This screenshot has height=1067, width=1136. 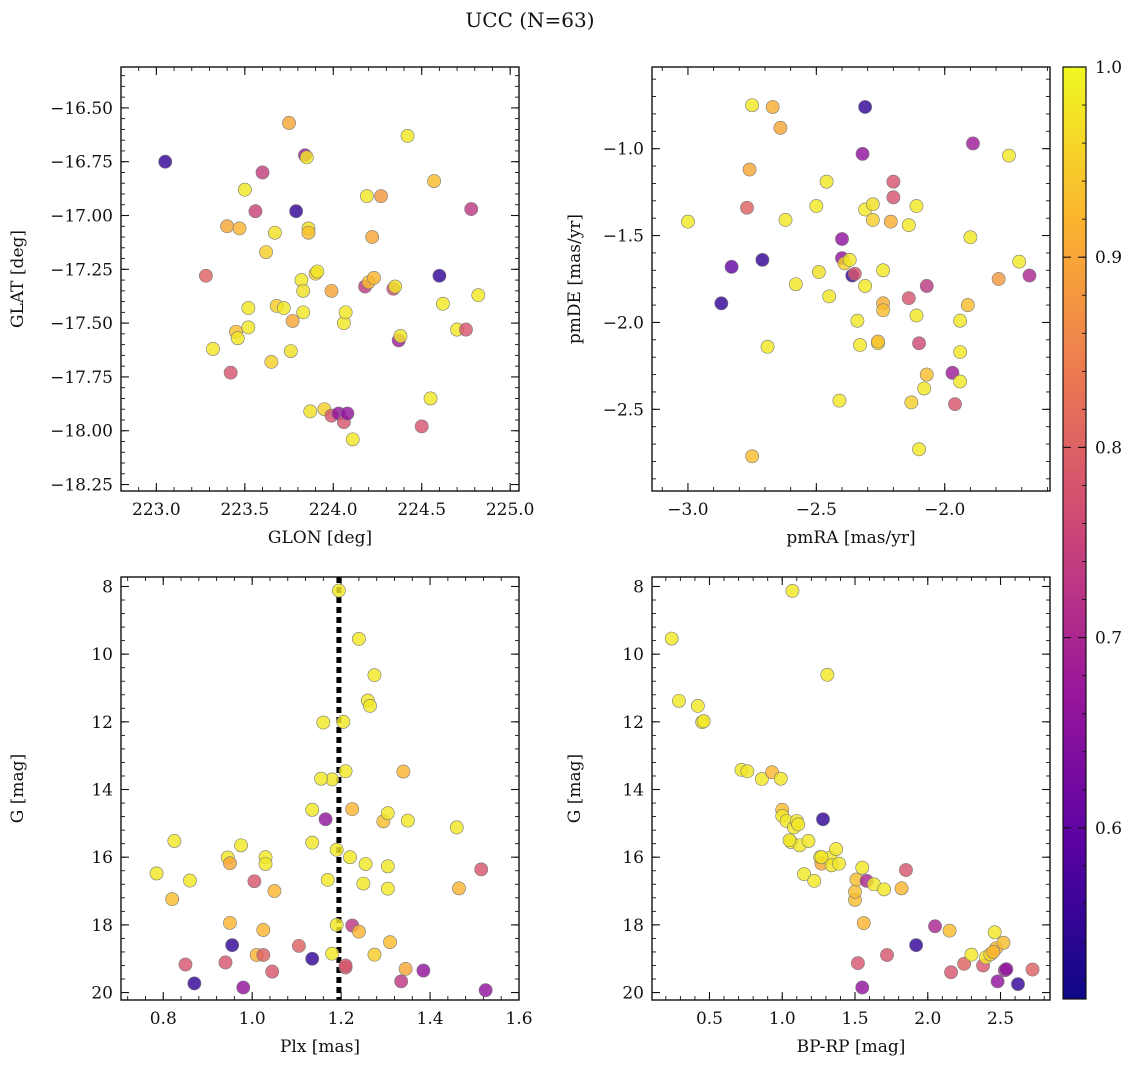 What do you see at coordinates (1108, 448) in the screenshot?
I see `colorbar-tick-label: 0.8` at bounding box center [1108, 448].